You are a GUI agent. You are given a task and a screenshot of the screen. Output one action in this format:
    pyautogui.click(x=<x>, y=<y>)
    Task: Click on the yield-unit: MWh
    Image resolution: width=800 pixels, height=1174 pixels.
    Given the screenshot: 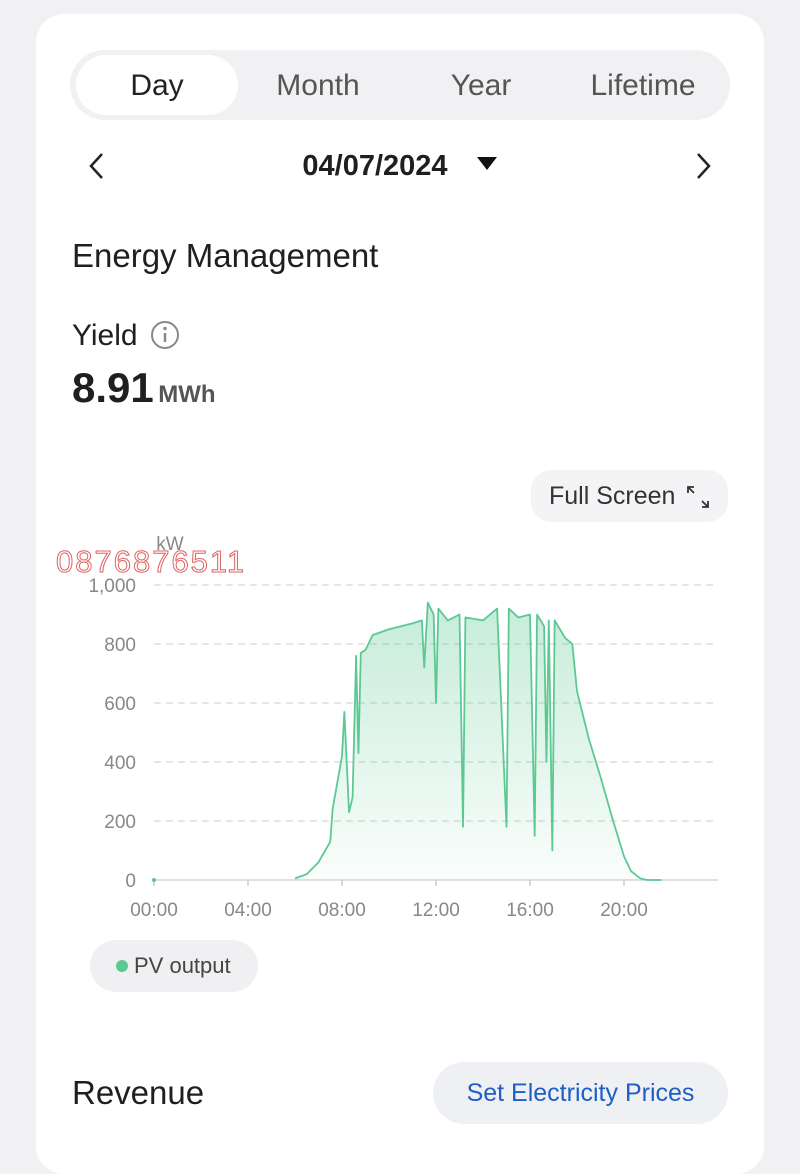 What is the action you would take?
    pyautogui.click(x=187, y=394)
    